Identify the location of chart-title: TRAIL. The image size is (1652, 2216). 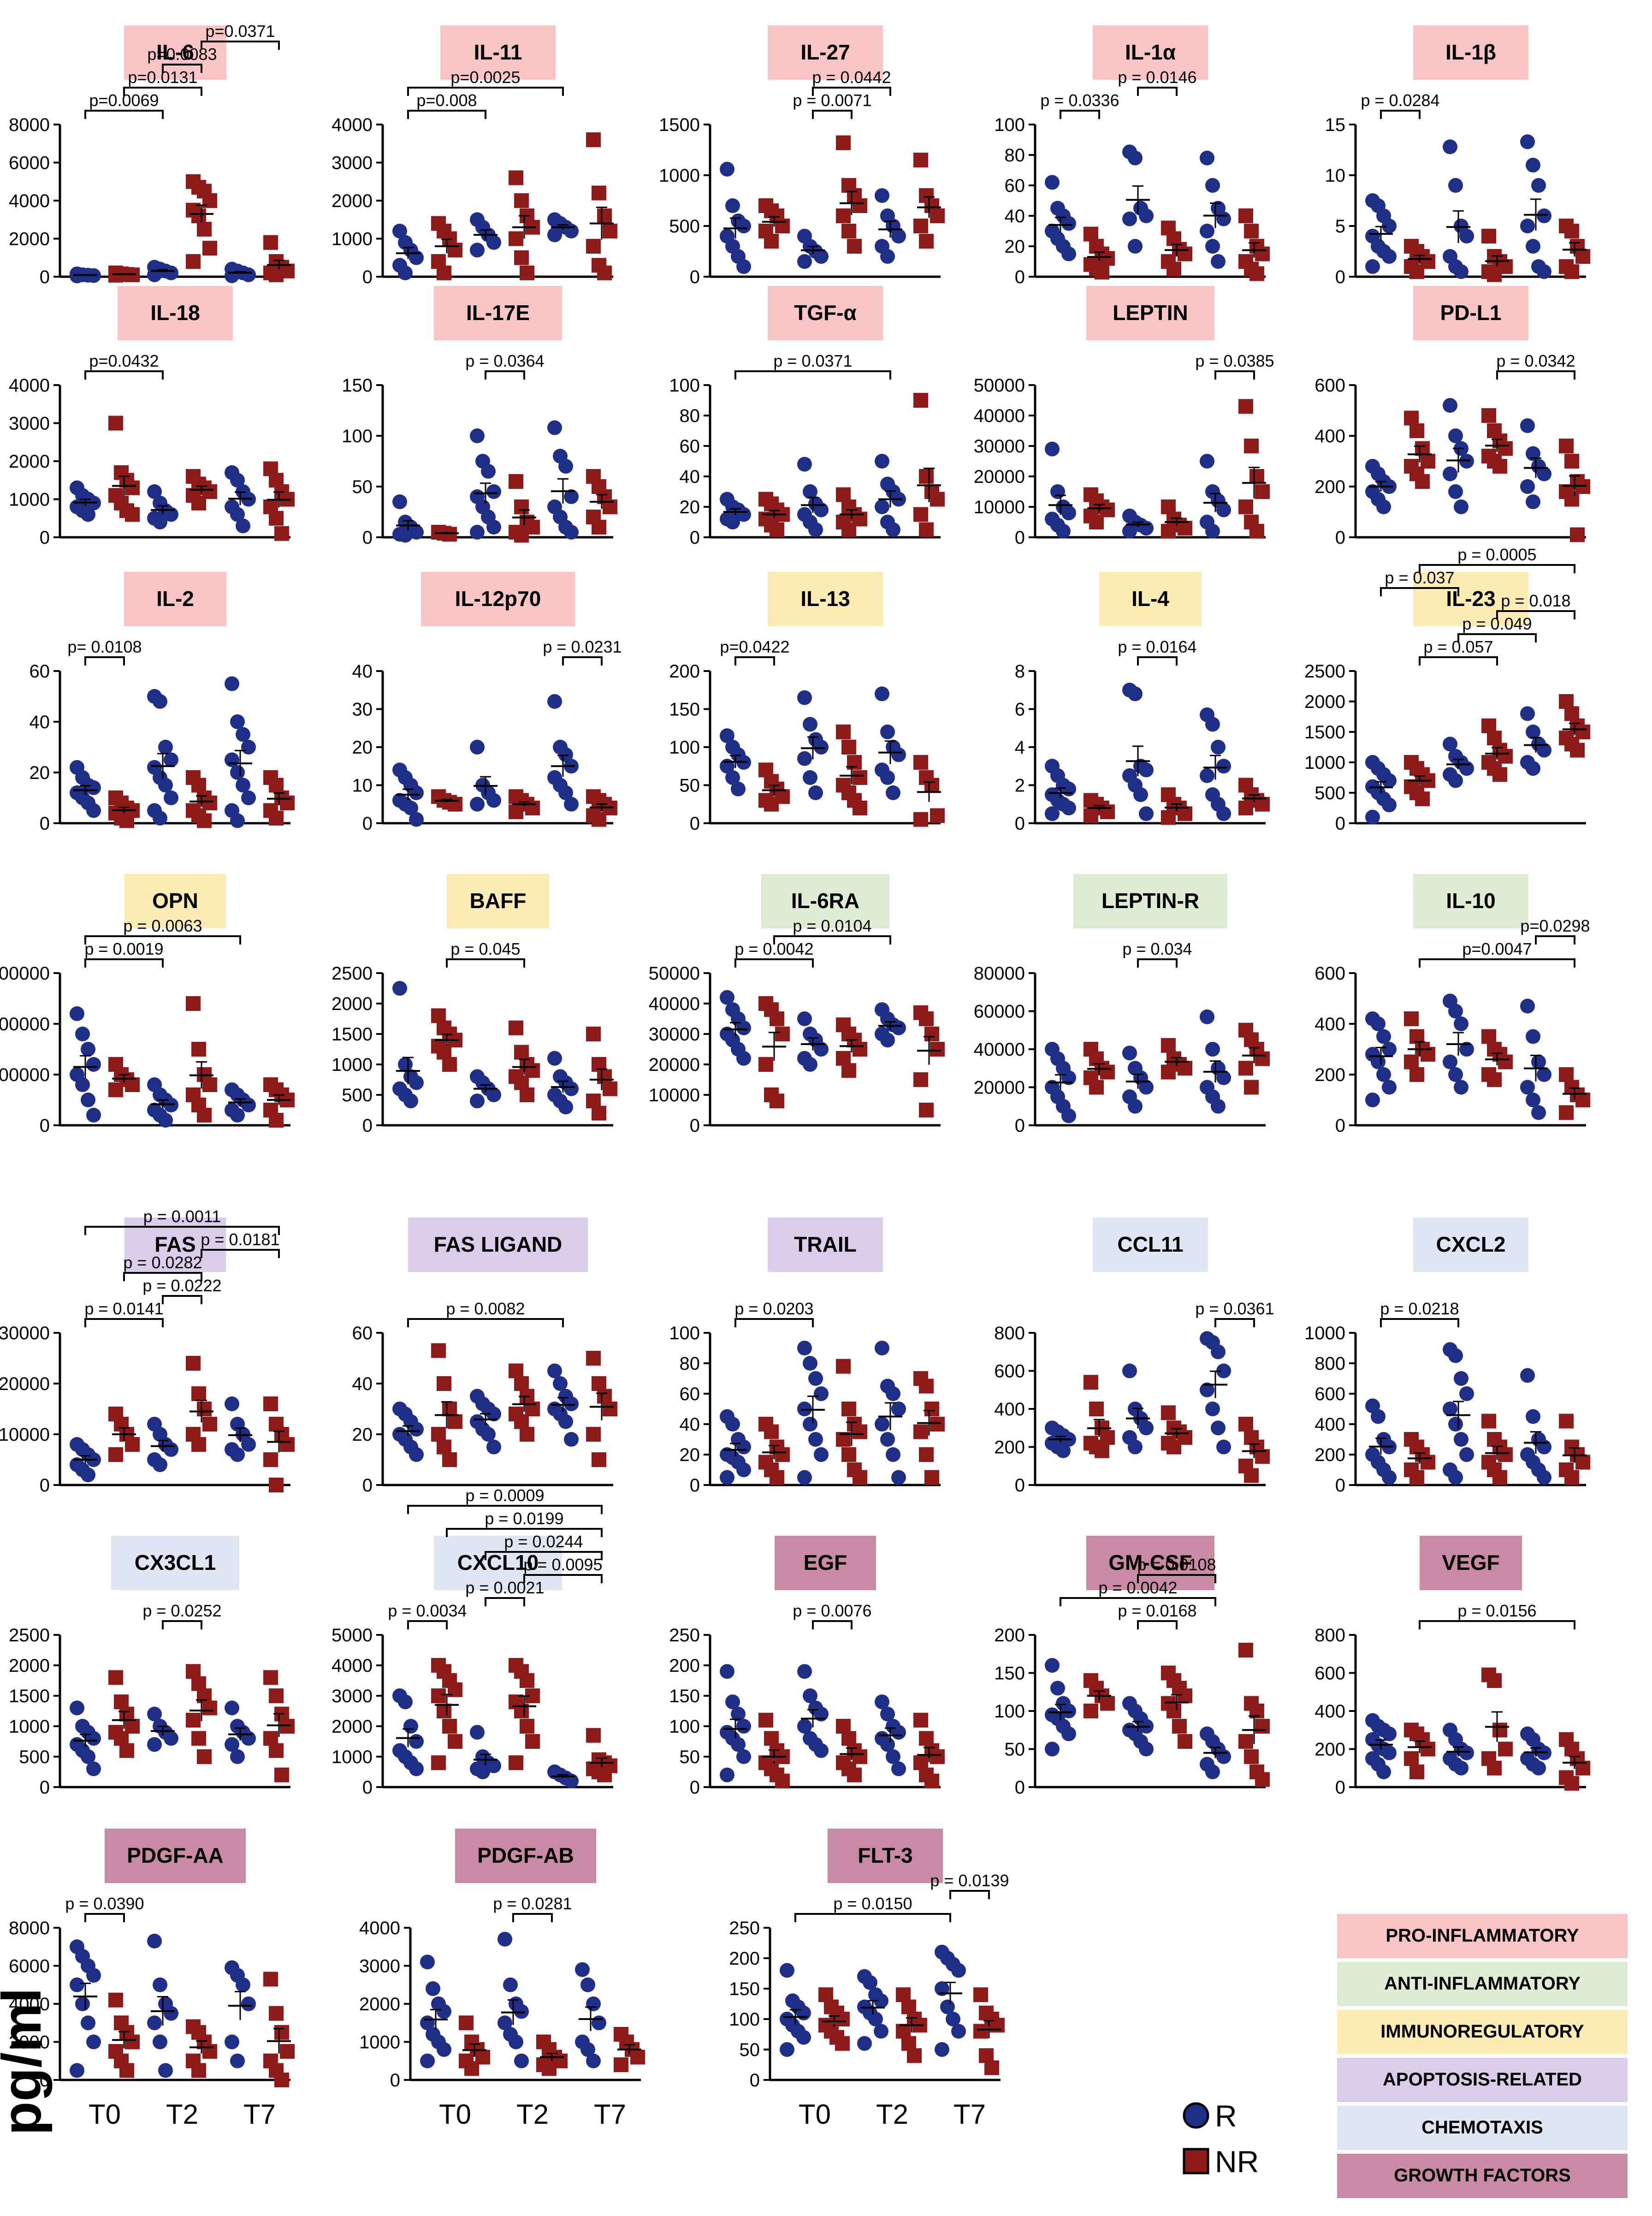
(825, 1244).